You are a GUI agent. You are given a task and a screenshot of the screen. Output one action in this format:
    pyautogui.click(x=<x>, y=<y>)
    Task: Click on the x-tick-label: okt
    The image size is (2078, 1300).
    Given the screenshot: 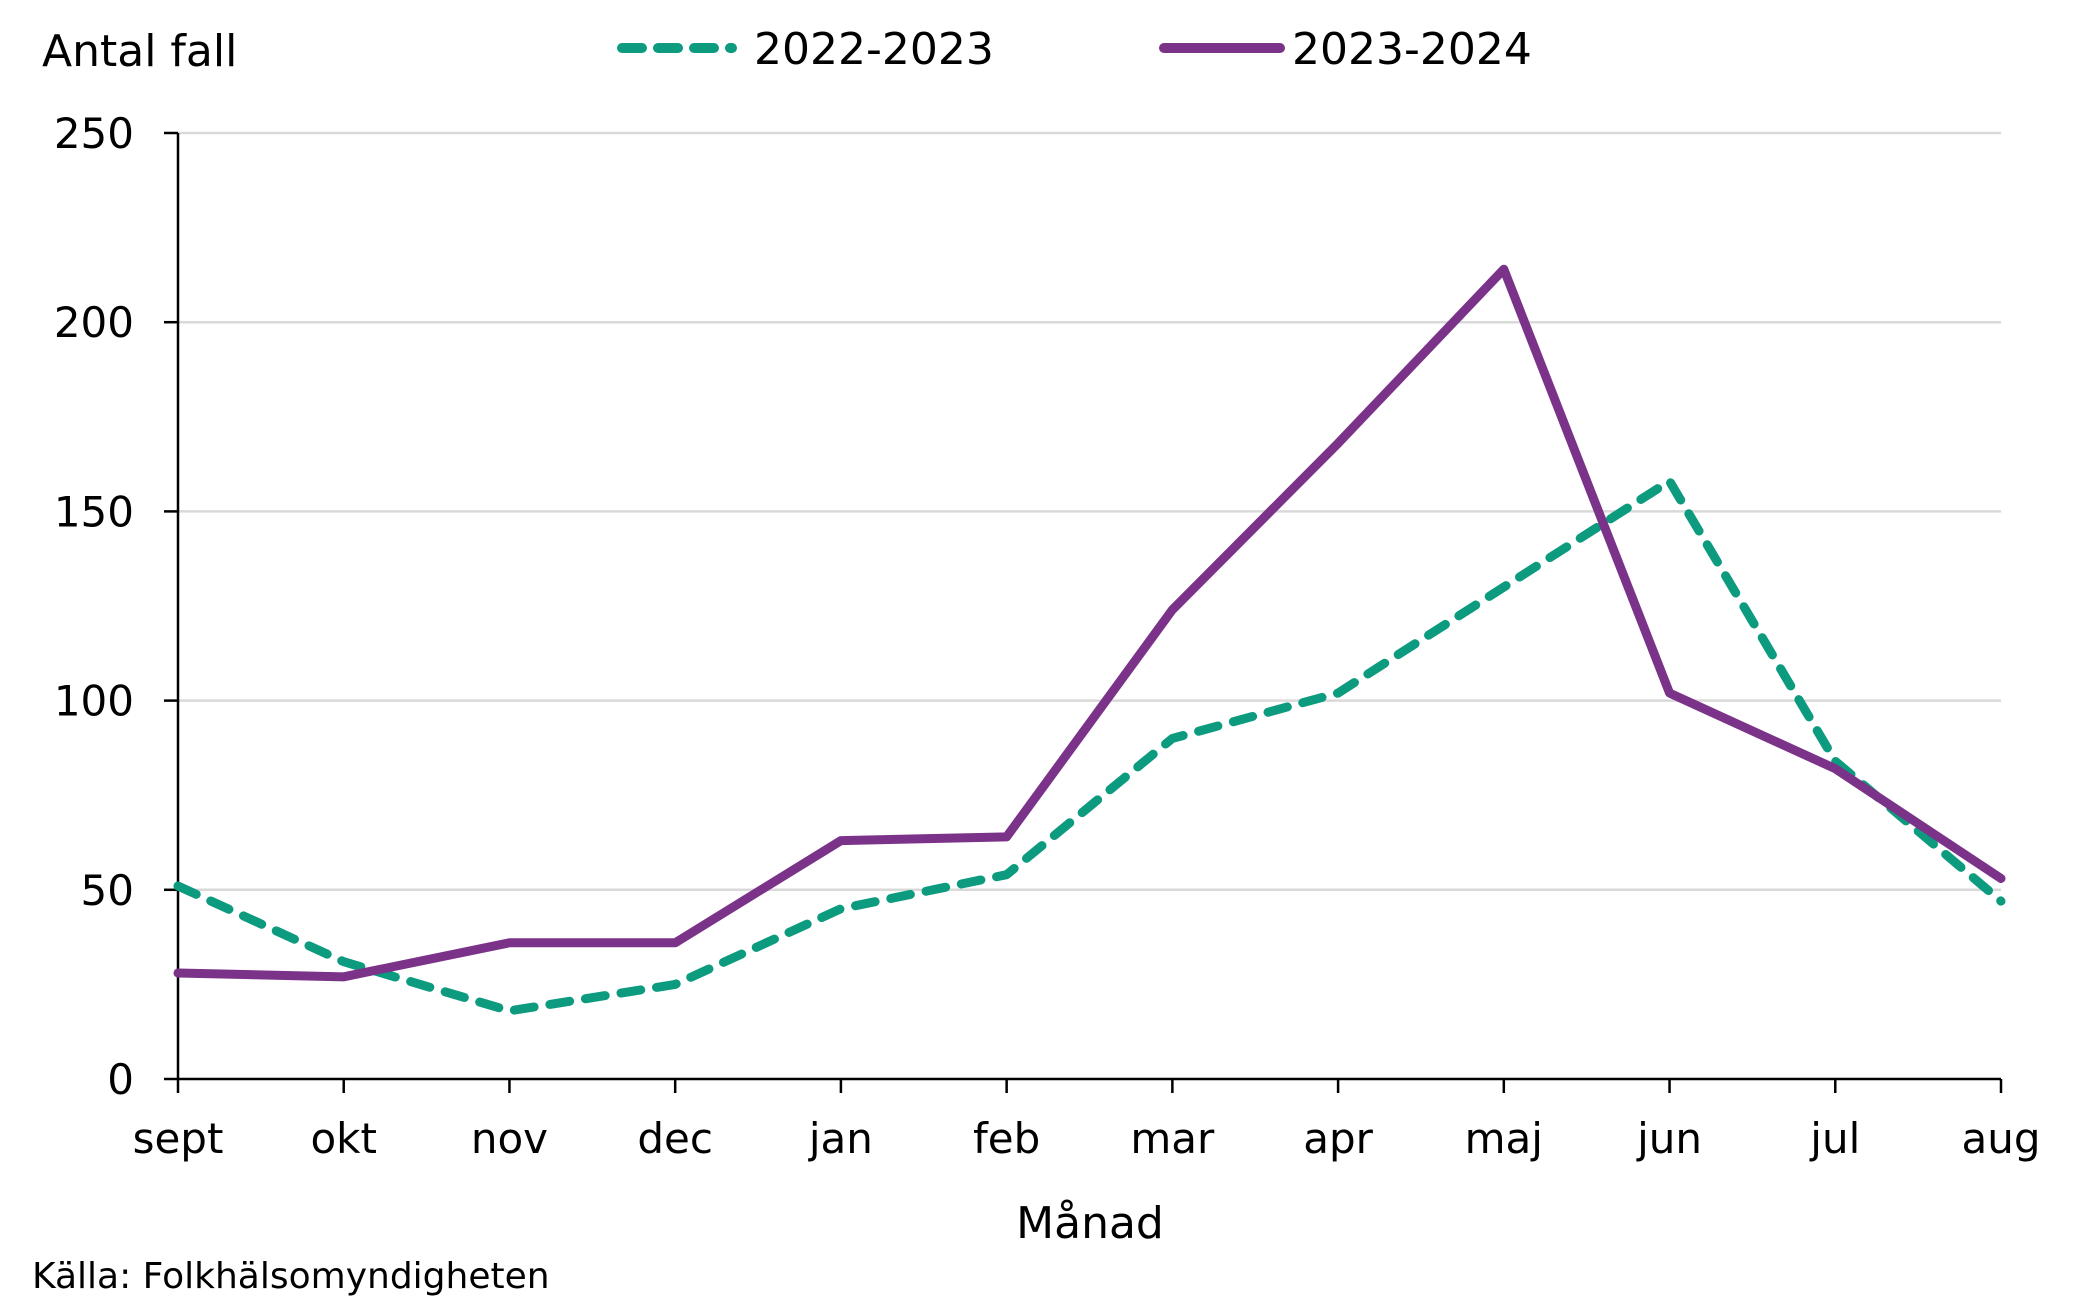 What is the action you would take?
    pyautogui.click(x=343, y=1138)
    